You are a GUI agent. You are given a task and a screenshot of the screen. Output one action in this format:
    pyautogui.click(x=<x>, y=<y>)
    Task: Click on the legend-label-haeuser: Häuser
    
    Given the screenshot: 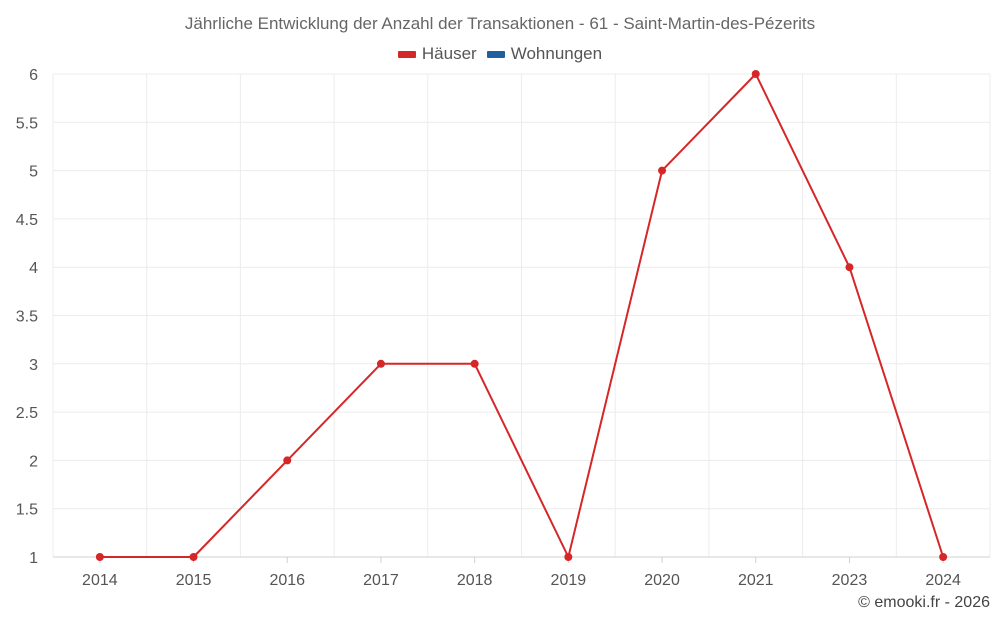 What is the action you would take?
    pyautogui.click(x=449, y=53)
    